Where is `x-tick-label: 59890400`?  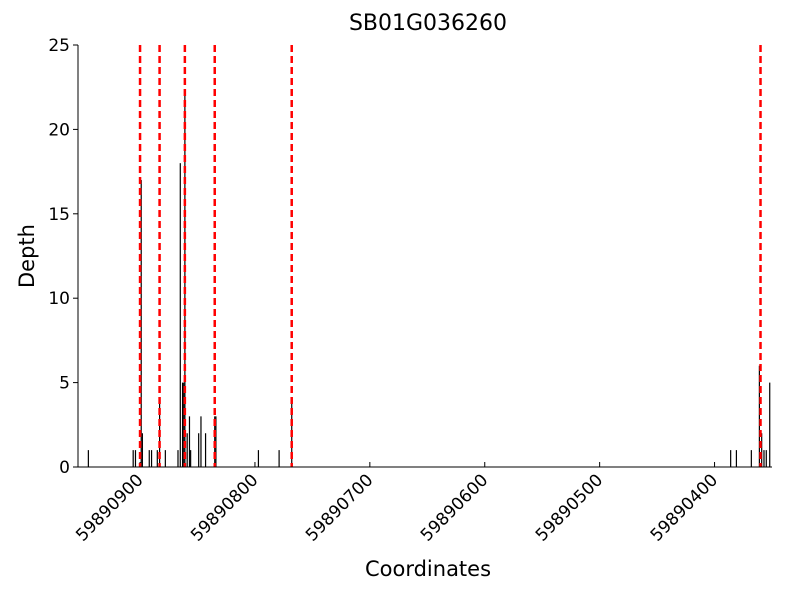 x-tick-label: 59890400 is located at coordinates (684, 507).